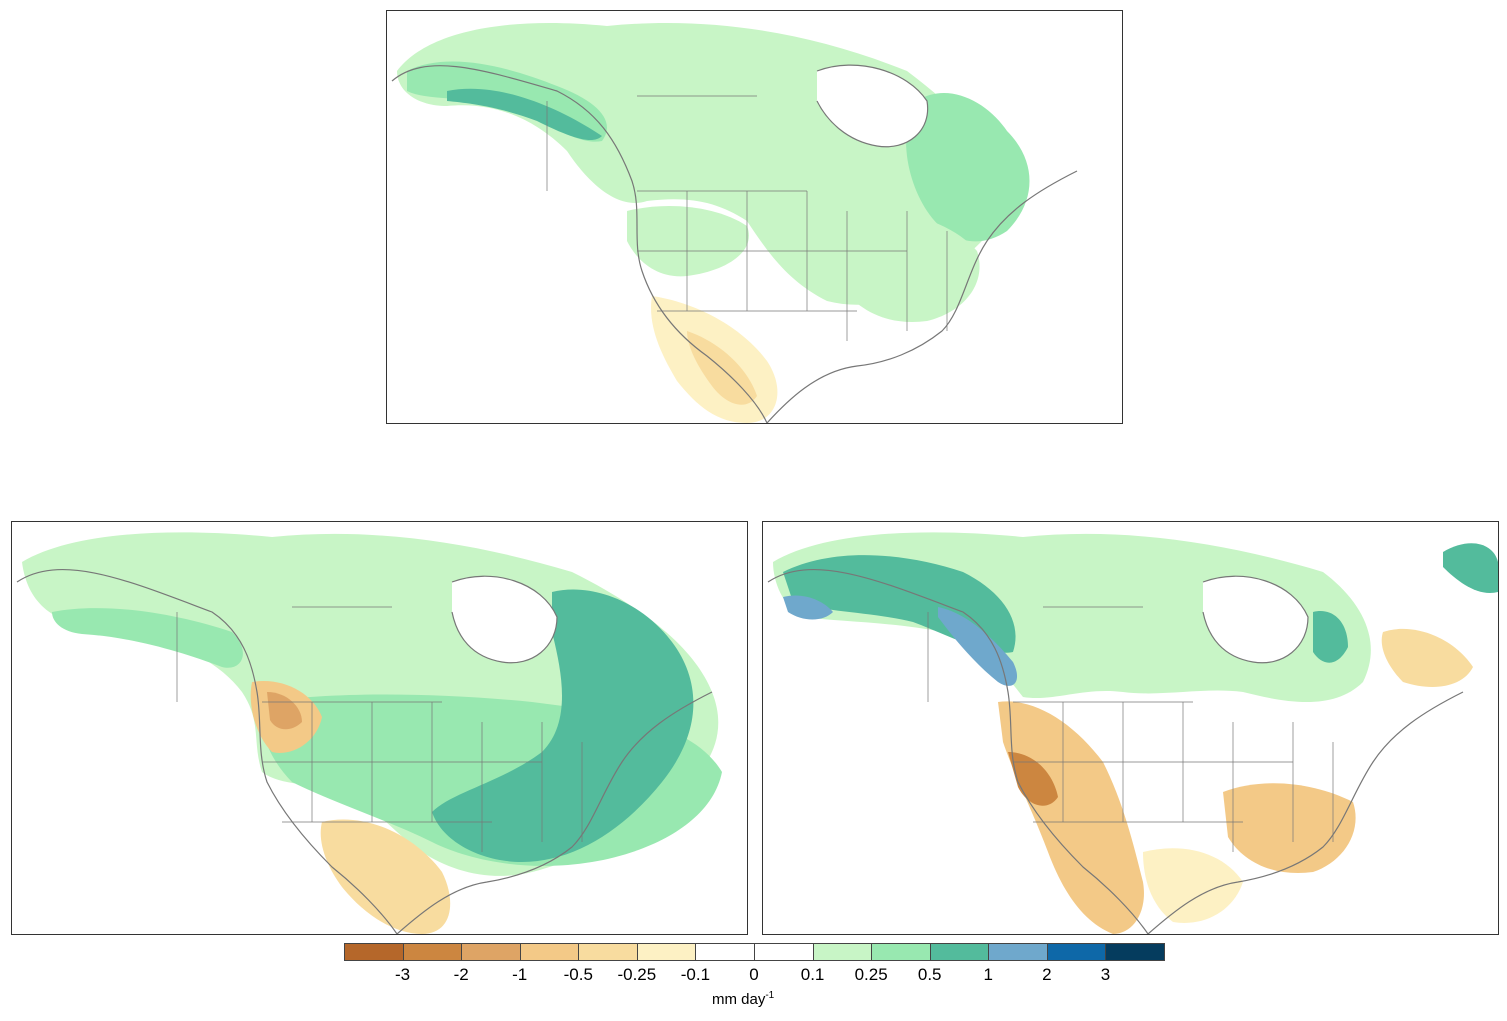 The height and width of the screenshot is (1021, 1507). Describe the element at coordinates (1193, 885) in the screenshot. I see `dry-region-gulf` at that location.